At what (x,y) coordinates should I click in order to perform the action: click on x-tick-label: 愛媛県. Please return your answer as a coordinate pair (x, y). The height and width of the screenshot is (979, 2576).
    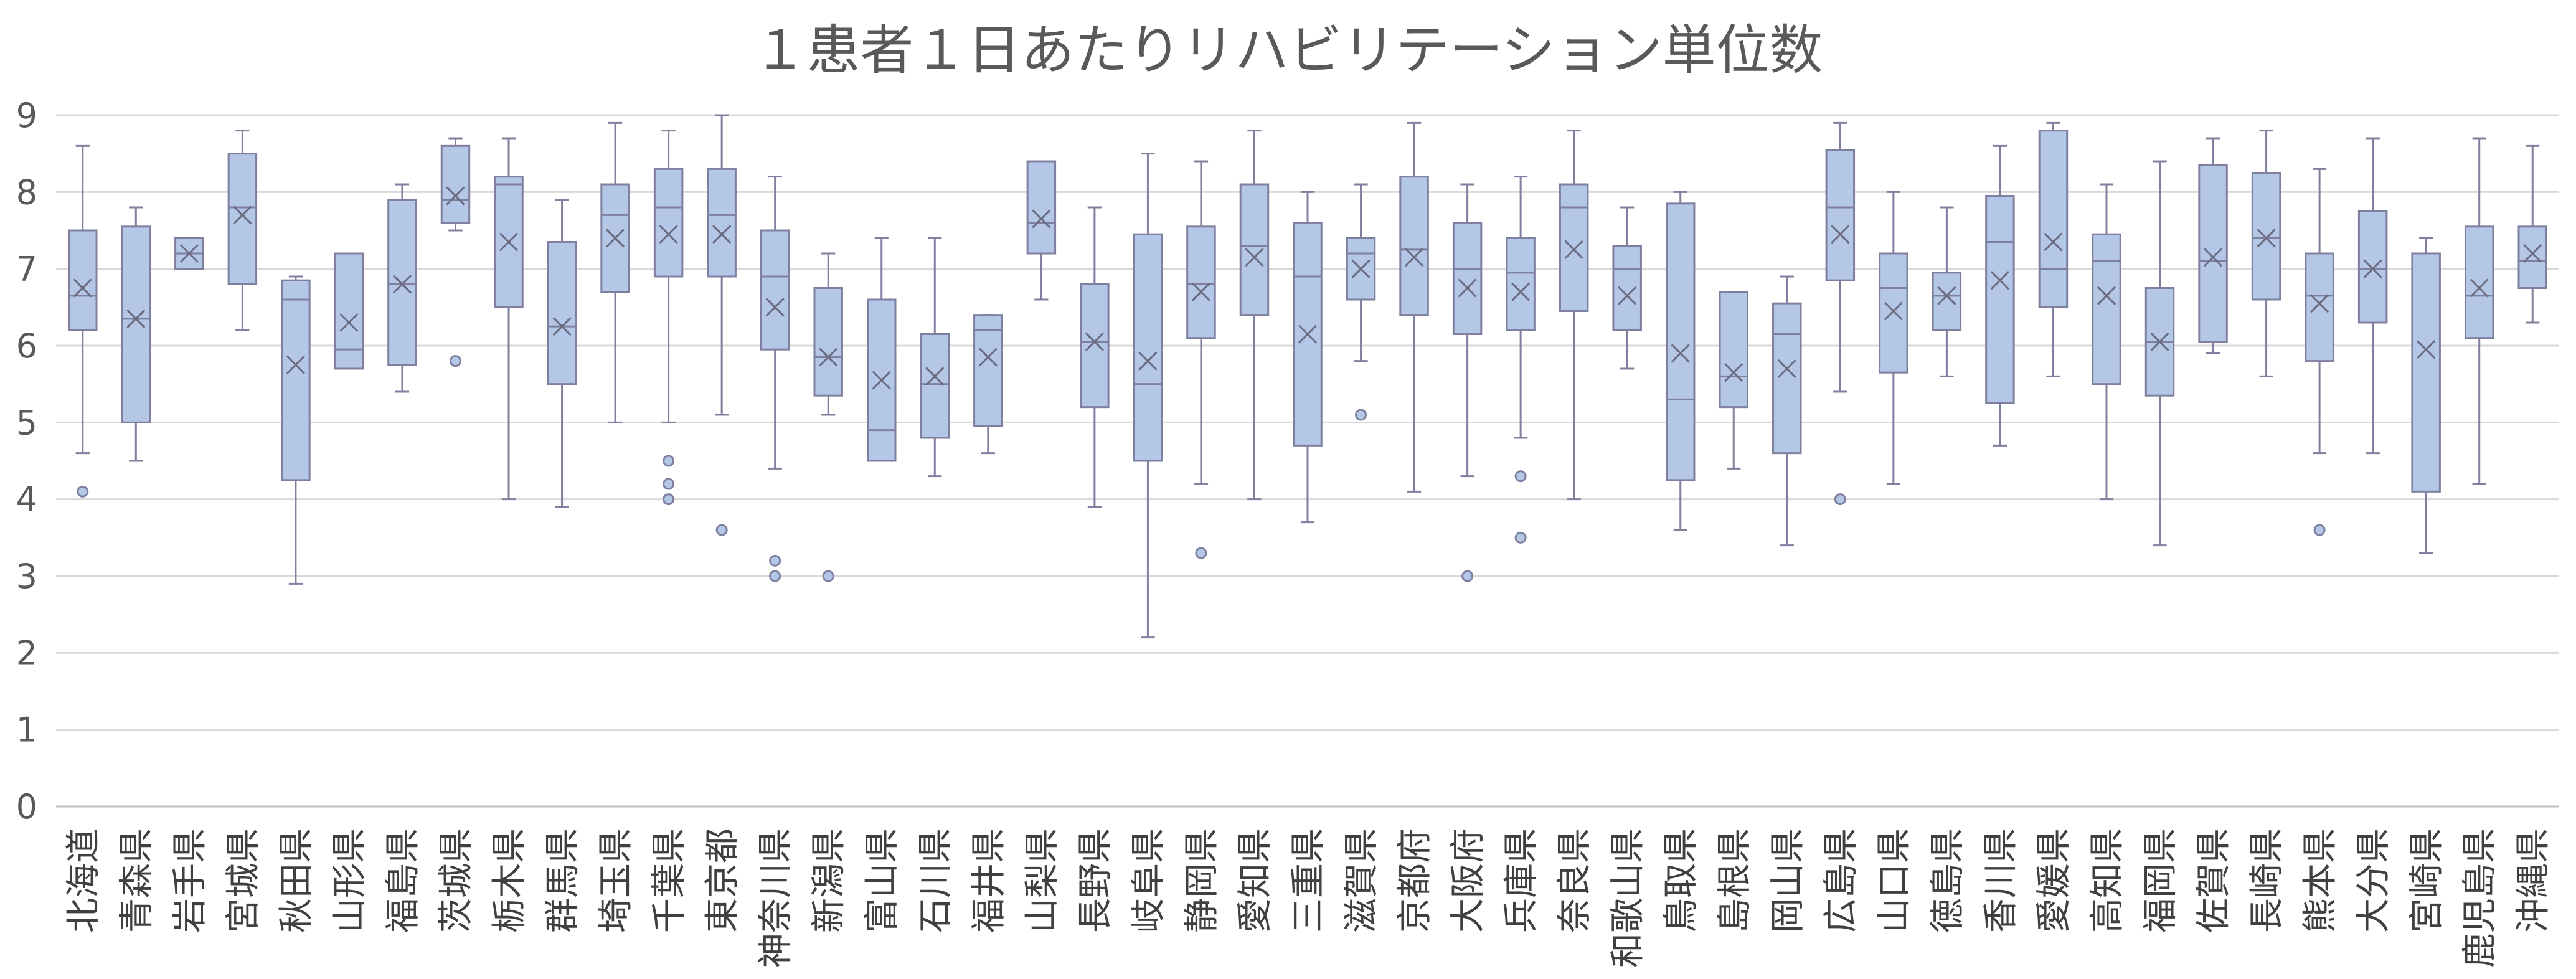
    Looking at the image, I should click on (2054, 880).